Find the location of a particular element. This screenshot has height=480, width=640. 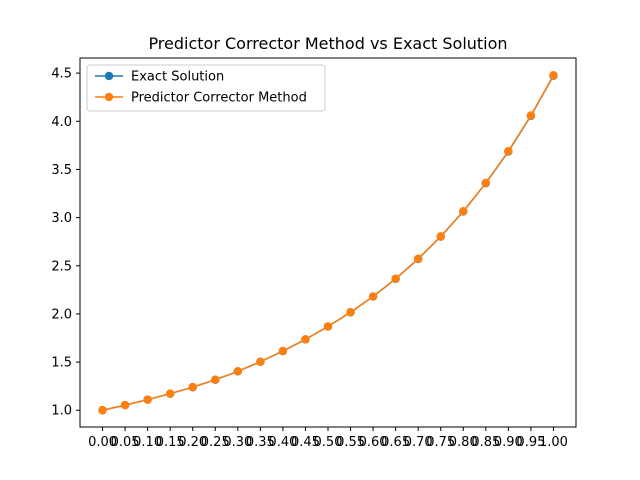

y-tick-label: 2.0 is located at coordinates (61, 314).